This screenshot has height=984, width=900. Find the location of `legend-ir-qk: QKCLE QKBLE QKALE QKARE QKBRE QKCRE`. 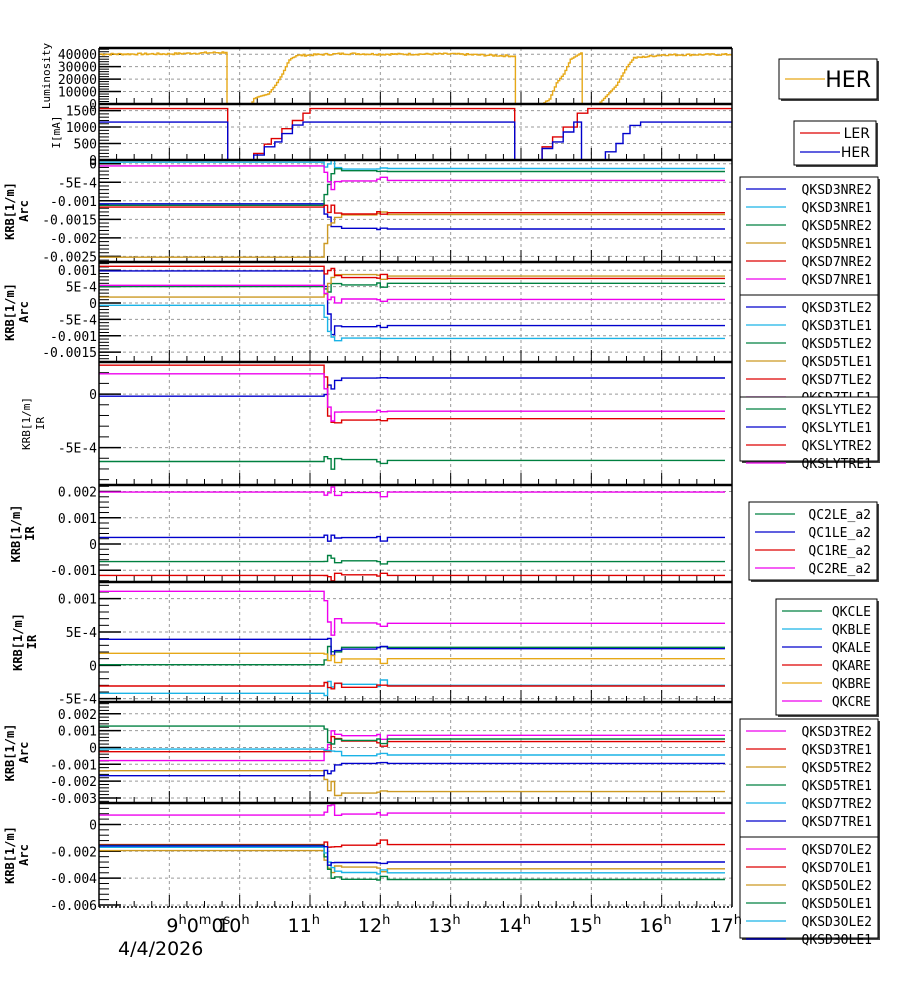

legend-ir-qk: QKCLE QKBLE QKALE QKARE QKBRE QKCRE is located at coordinates (827, 657).